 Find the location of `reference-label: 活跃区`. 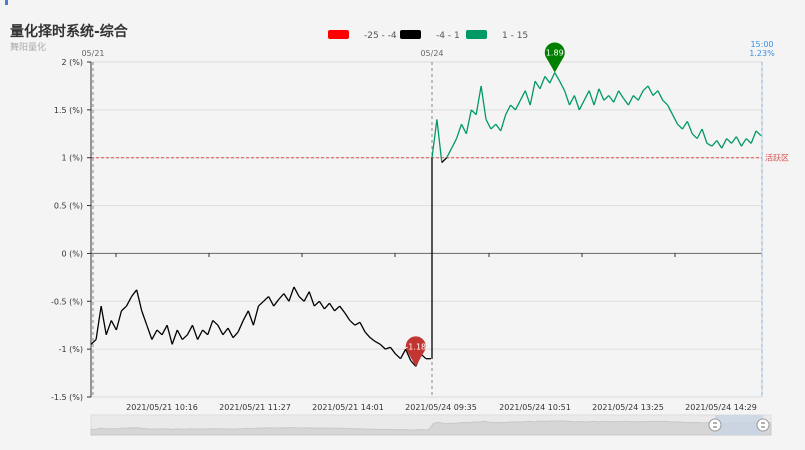

reference-label: 活跃区 is located at coordinates (777, 158).